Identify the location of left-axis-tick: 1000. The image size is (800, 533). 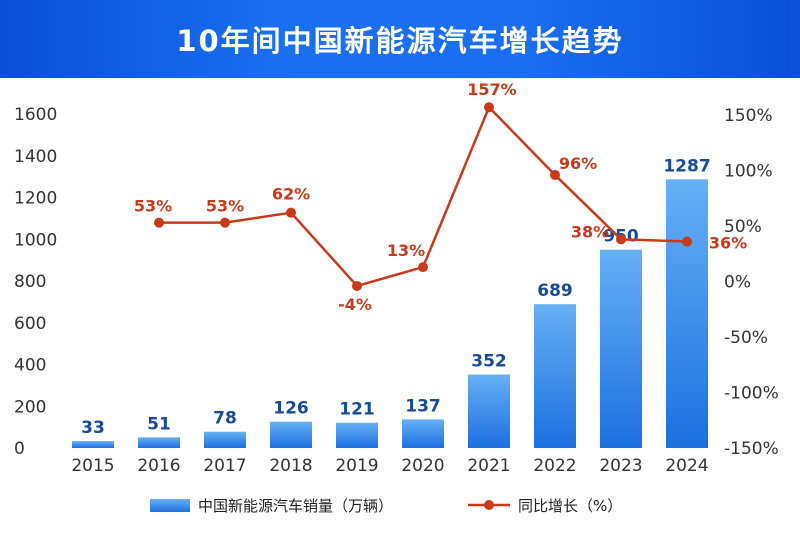
(35, 240).